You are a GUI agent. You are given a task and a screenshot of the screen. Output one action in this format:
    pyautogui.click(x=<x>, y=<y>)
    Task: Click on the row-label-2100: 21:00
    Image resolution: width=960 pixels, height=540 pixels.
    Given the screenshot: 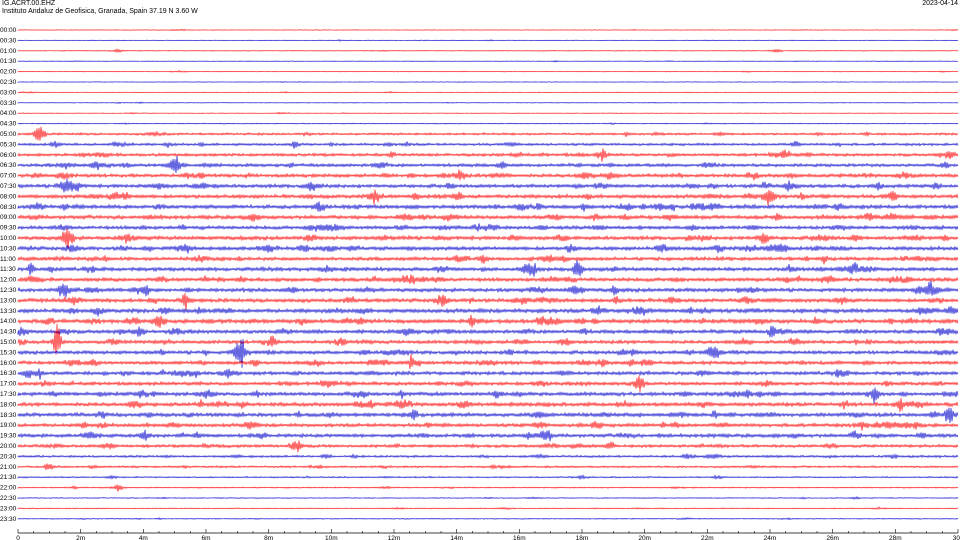 What is the action you would take?
    pyautogui.click(x=8, y=467)
    